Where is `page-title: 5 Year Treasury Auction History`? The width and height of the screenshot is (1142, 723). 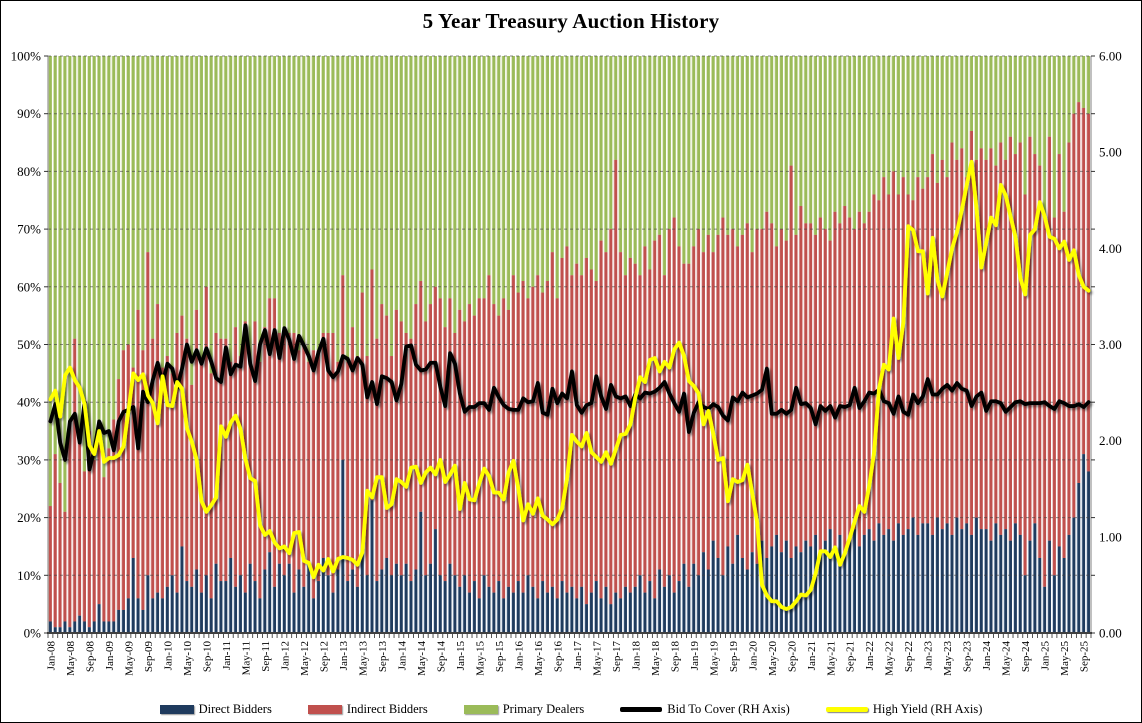 page-title: 5 Year Treasury Auction History is located at coordinates (571, 21).